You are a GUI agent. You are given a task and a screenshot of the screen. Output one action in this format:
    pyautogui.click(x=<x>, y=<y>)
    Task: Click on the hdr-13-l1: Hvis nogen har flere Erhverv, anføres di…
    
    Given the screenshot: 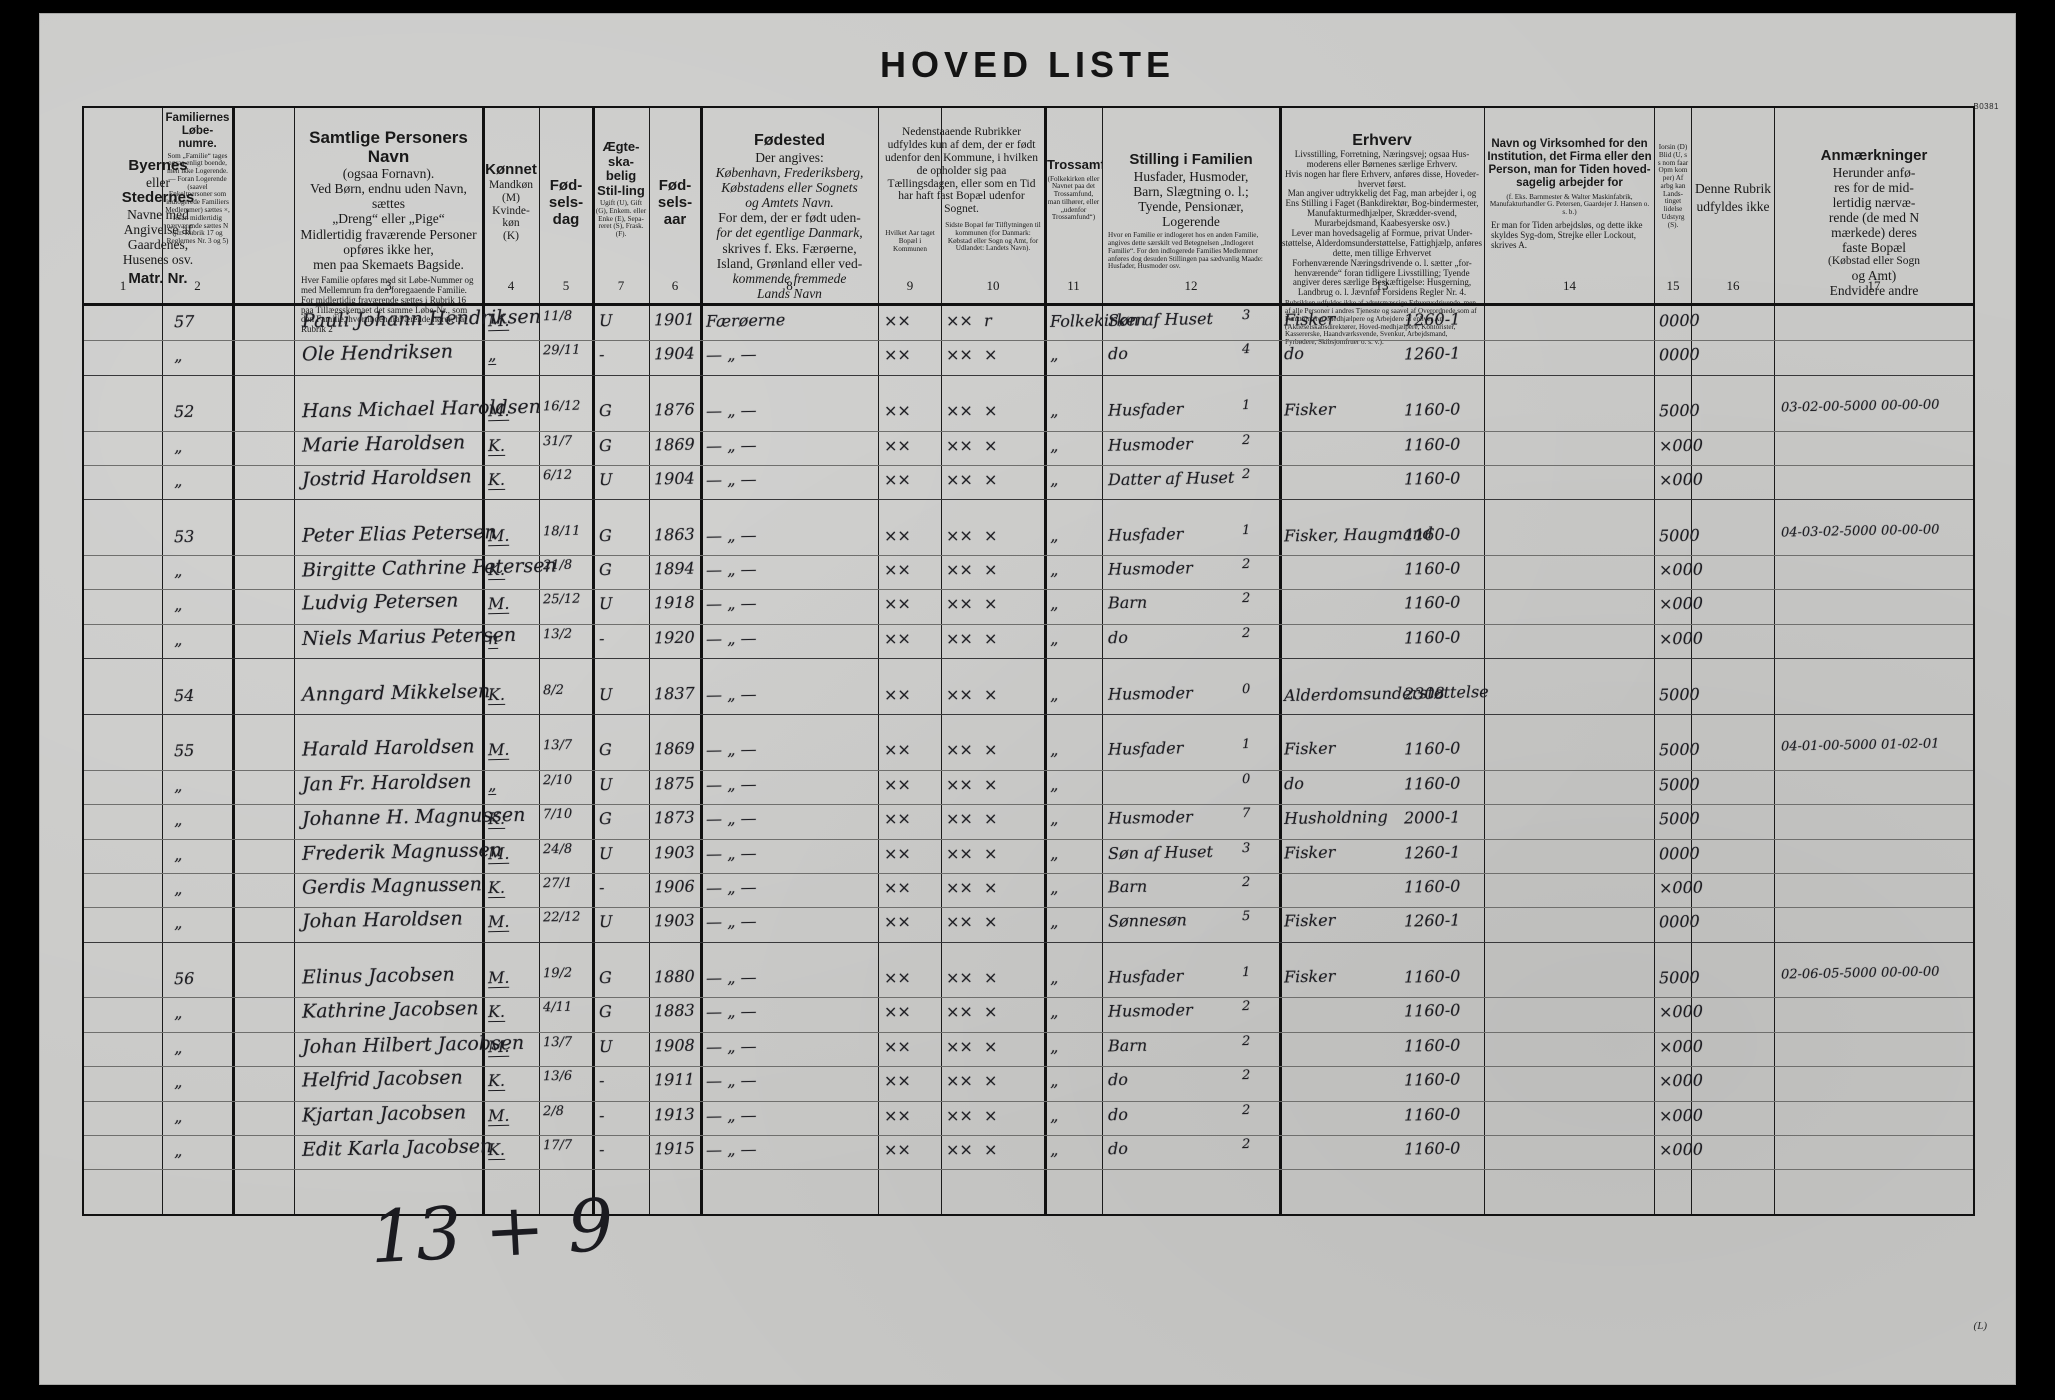 What is the action you would take?
    pyautogui.click(x=1382, y=178)
    